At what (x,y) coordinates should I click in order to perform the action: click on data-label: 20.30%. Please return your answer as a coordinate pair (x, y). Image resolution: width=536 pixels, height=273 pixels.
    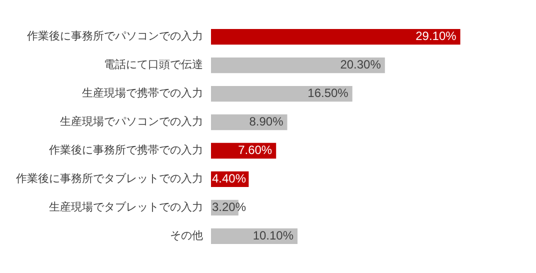
    Looking at the image, I should click on (361, 65).